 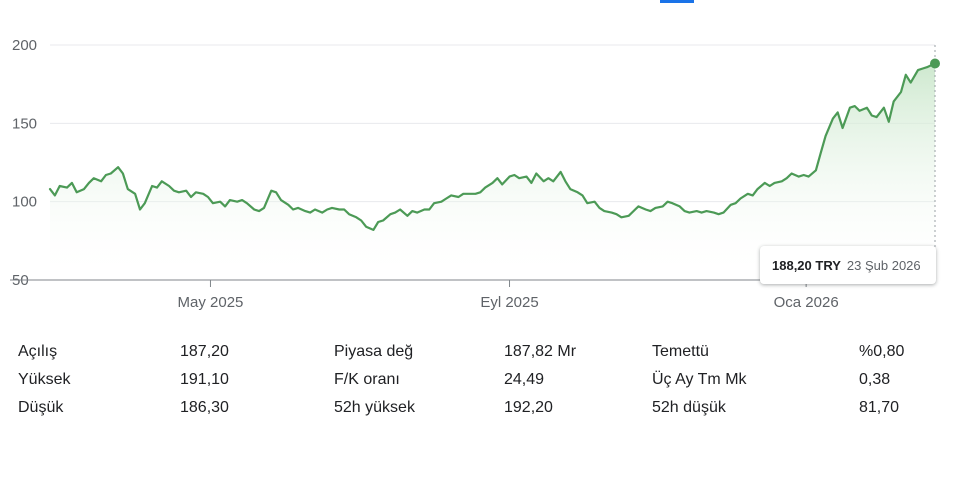 What do you see at coordinates (677, 1) in the screenshot?
I see `selected-range-indicator` at bounding box center [677, 1].